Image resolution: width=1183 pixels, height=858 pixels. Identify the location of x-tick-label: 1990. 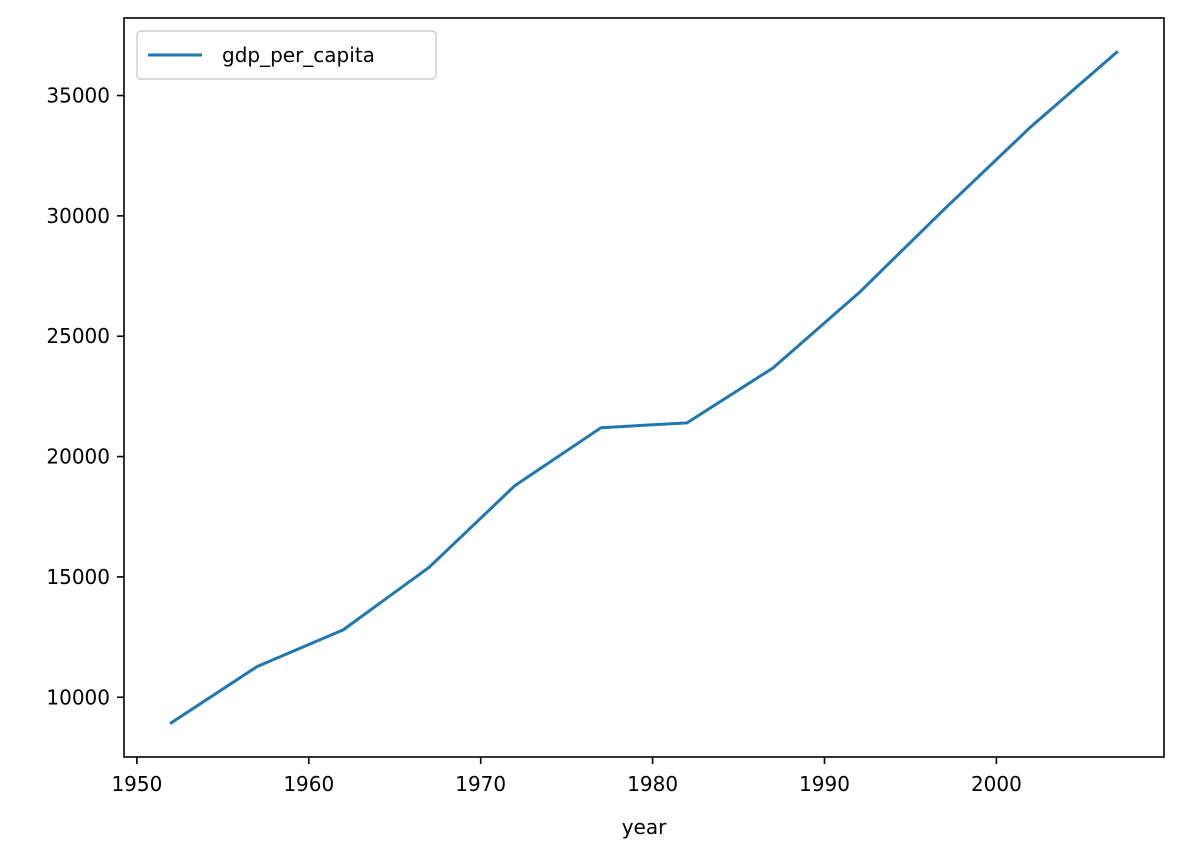
(824, 784).